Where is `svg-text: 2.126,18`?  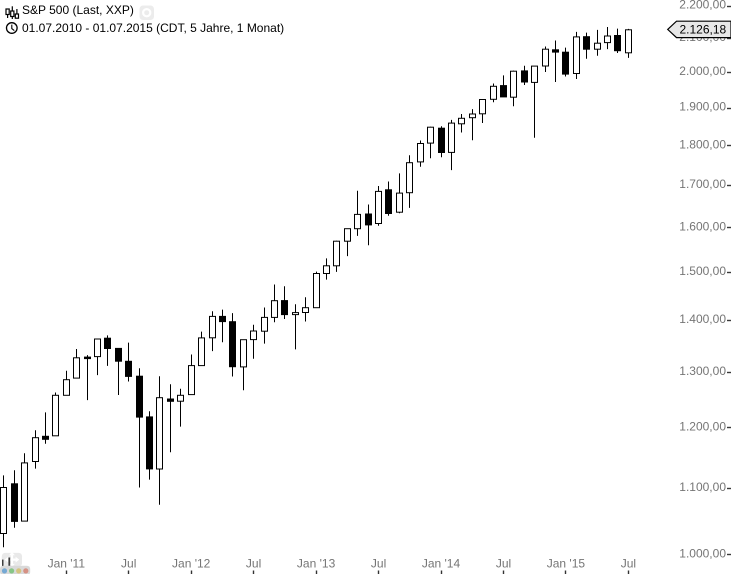
svg-text: 2.126,18 is located at coordinates (703, 30).